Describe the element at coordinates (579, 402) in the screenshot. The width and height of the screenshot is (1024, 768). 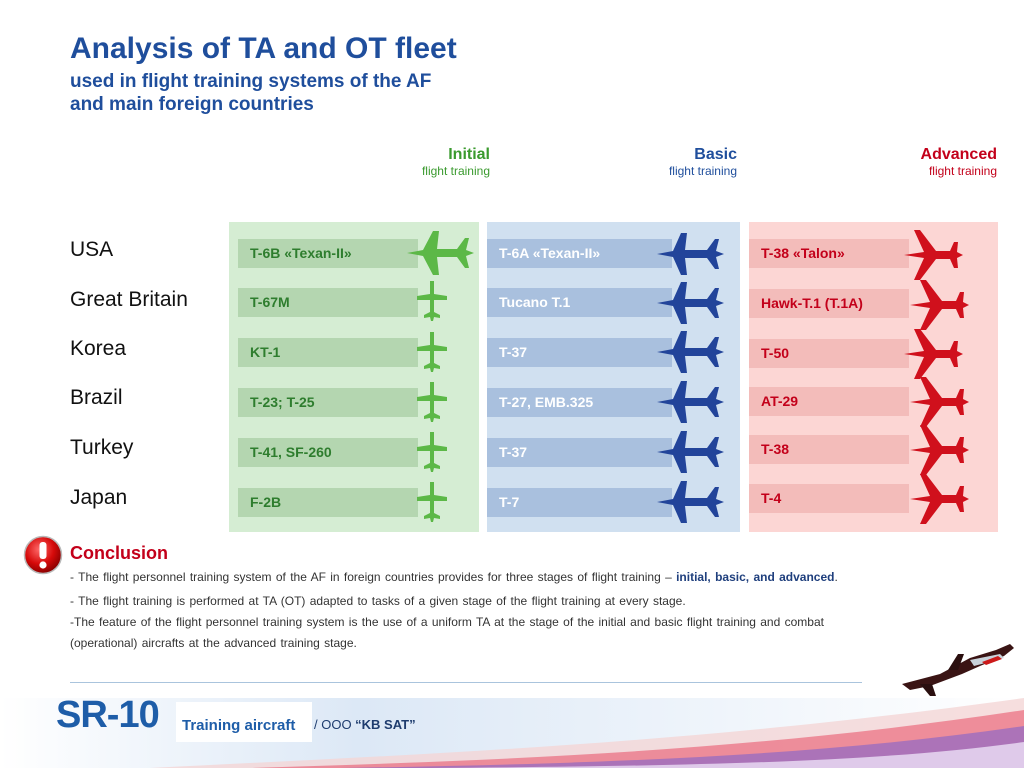
I see `aircraft-bar: T-27, EMB.325` at that location.